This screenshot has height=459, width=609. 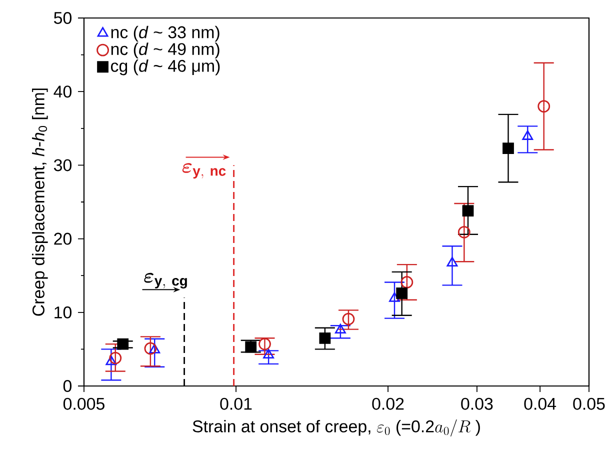 What do you see at coordinates (165, 50) in the screenshot?
I see `legend-label: nc (d ~ 49 nm)` at bounding box center [165, 50].